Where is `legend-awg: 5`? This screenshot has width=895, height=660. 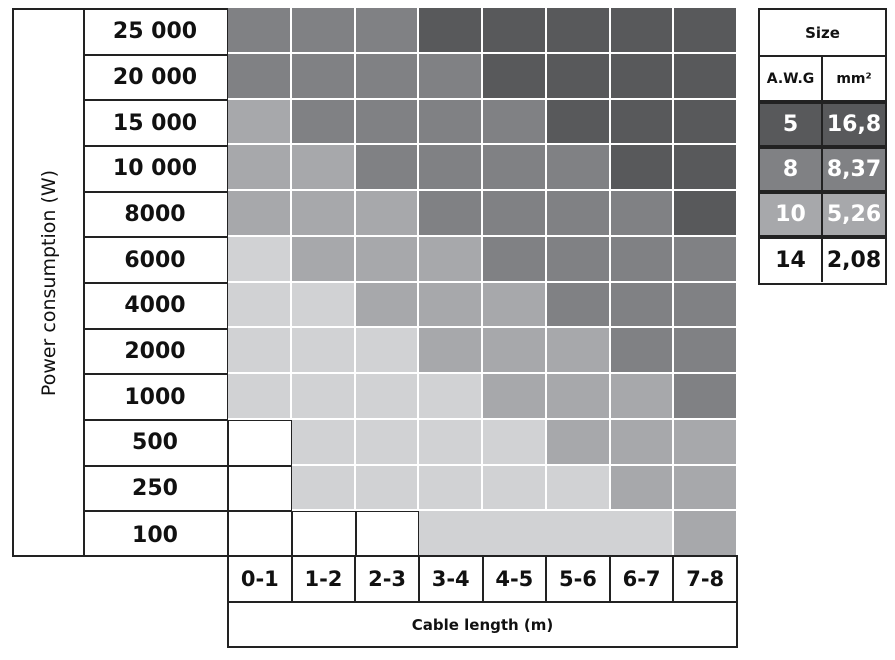
legend-awg: 5 is located at coordinates (791, 124).